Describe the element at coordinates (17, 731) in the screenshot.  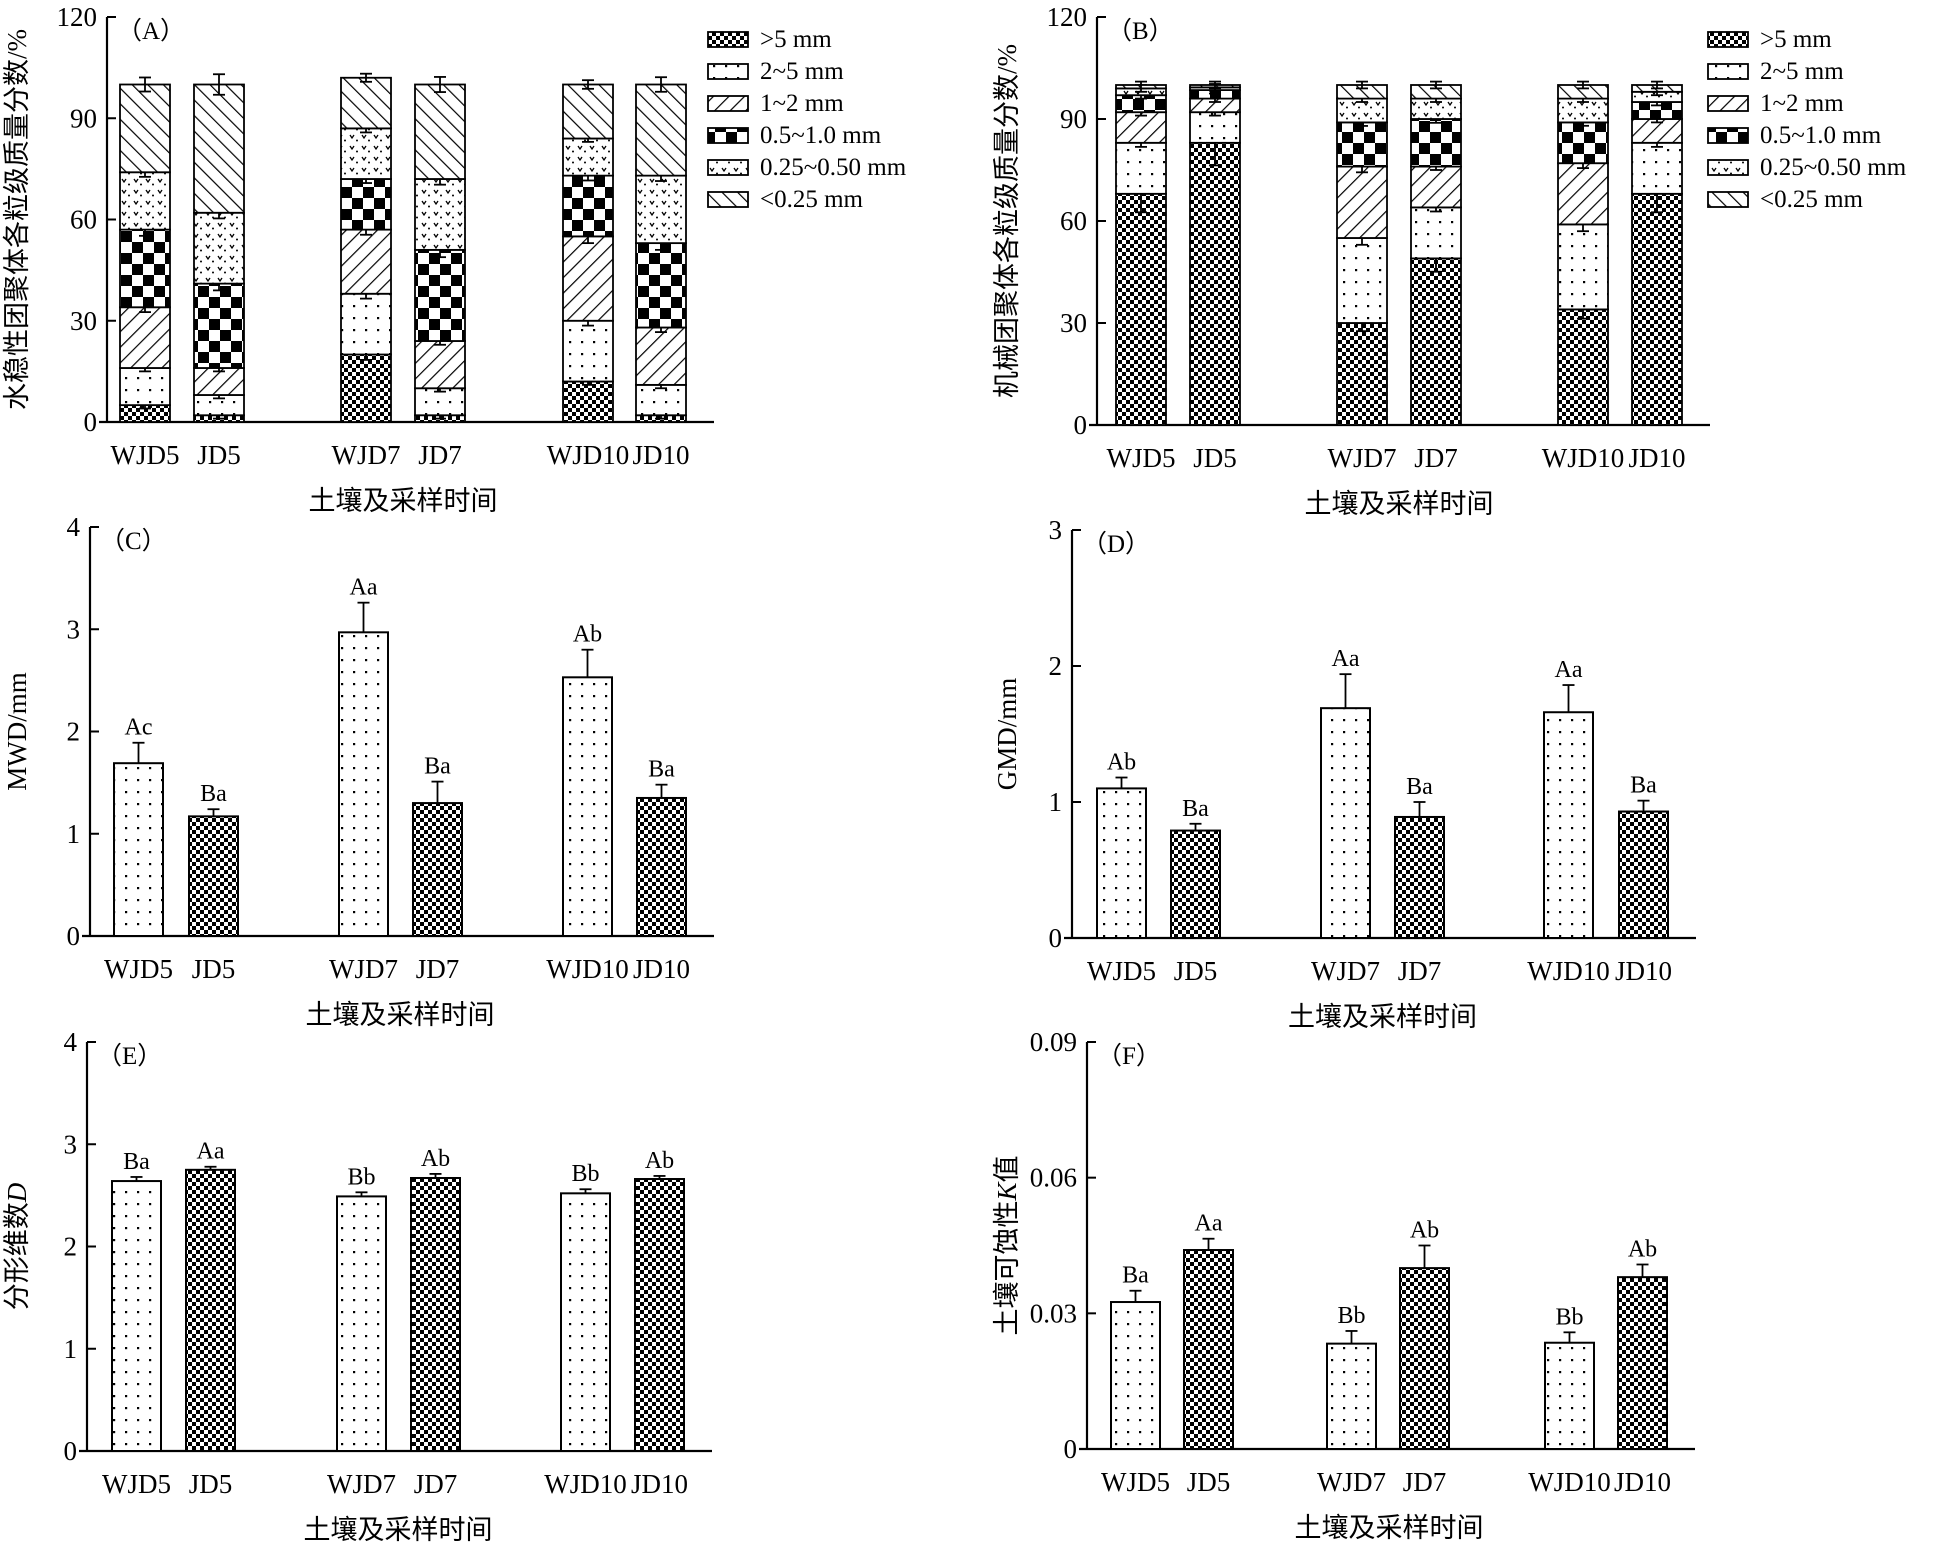
I see `y-axis-title: MWD/mm` at that location.